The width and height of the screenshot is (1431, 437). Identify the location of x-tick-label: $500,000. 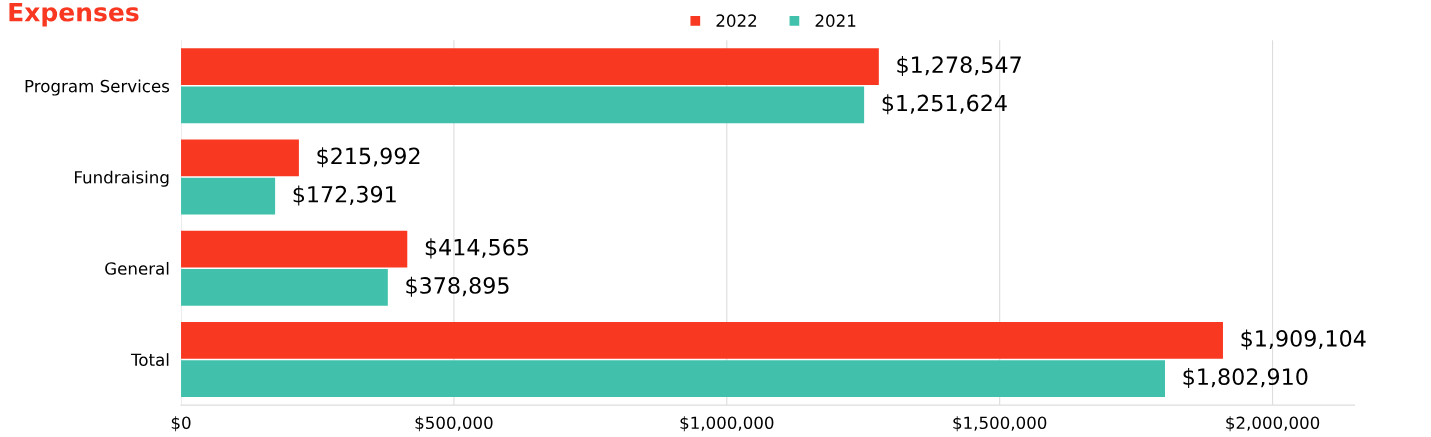
(454, 424).